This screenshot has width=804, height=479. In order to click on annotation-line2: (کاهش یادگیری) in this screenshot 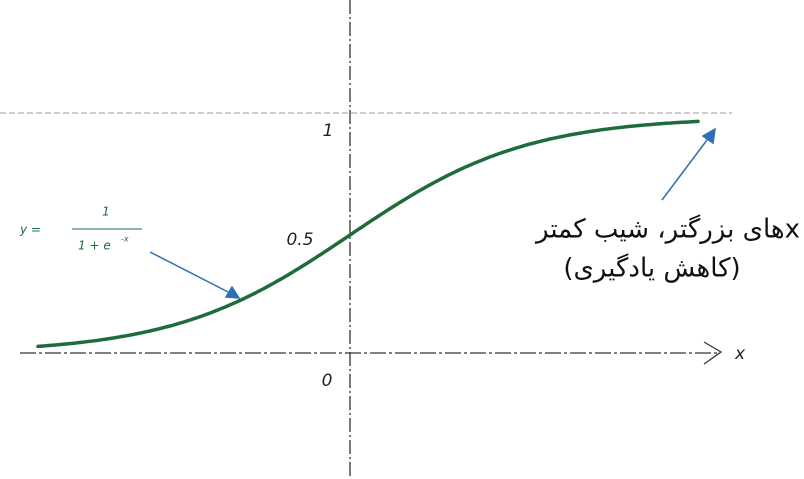, I will do `click(651, 268)`.